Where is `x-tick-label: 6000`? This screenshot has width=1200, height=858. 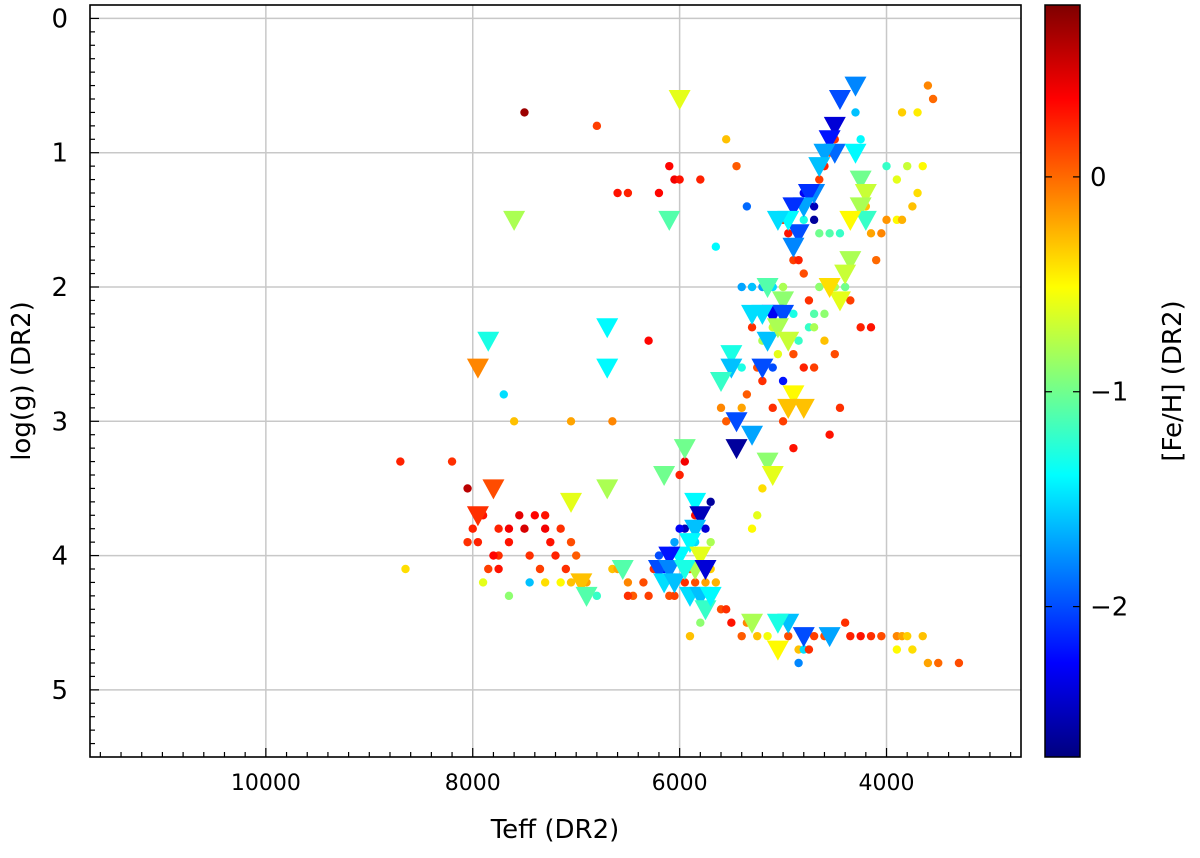 x-tick-label: 6000 is located at coordinates (680, 783).